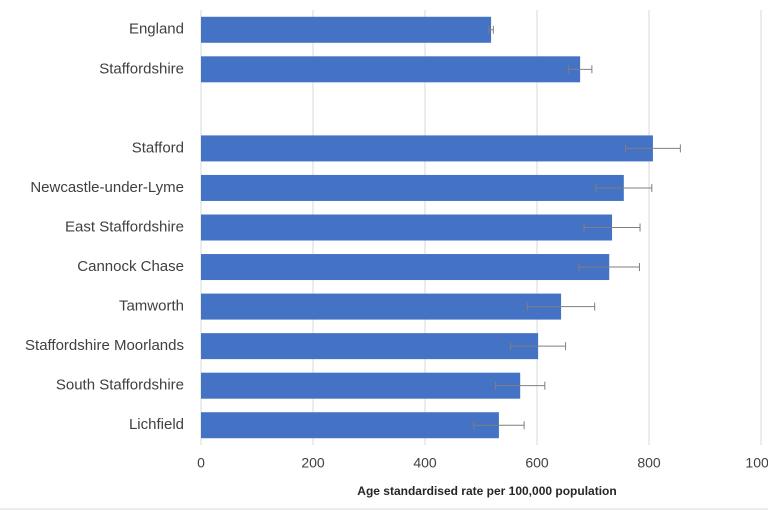 This screenshot has height=512, width=768. Describe the element at coordinates (130, 266) in the screenshot. I see `y-tick-label: Cannock Chase` at that location.